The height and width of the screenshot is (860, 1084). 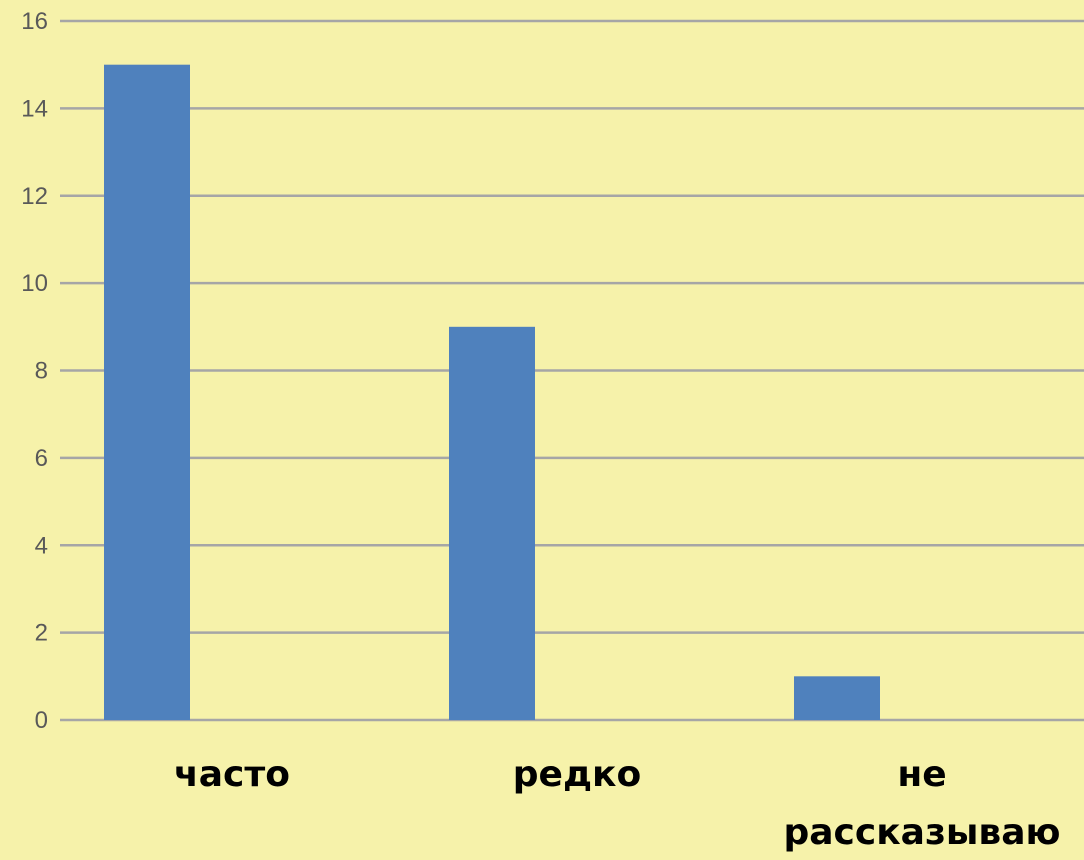 I want to click on category-label: часто, so click(x=232, y=774).